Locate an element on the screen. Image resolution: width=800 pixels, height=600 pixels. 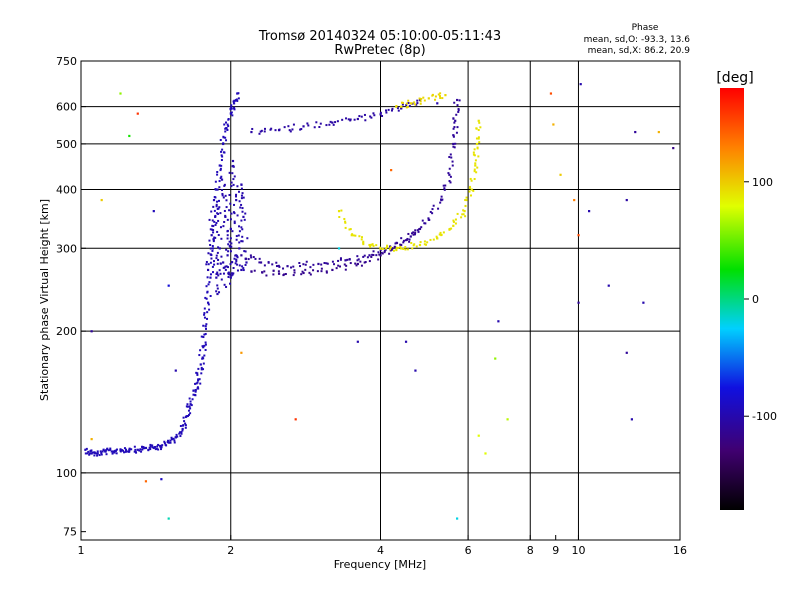
colorbar-tick-label: 100 is located at coordinates (762, 182).